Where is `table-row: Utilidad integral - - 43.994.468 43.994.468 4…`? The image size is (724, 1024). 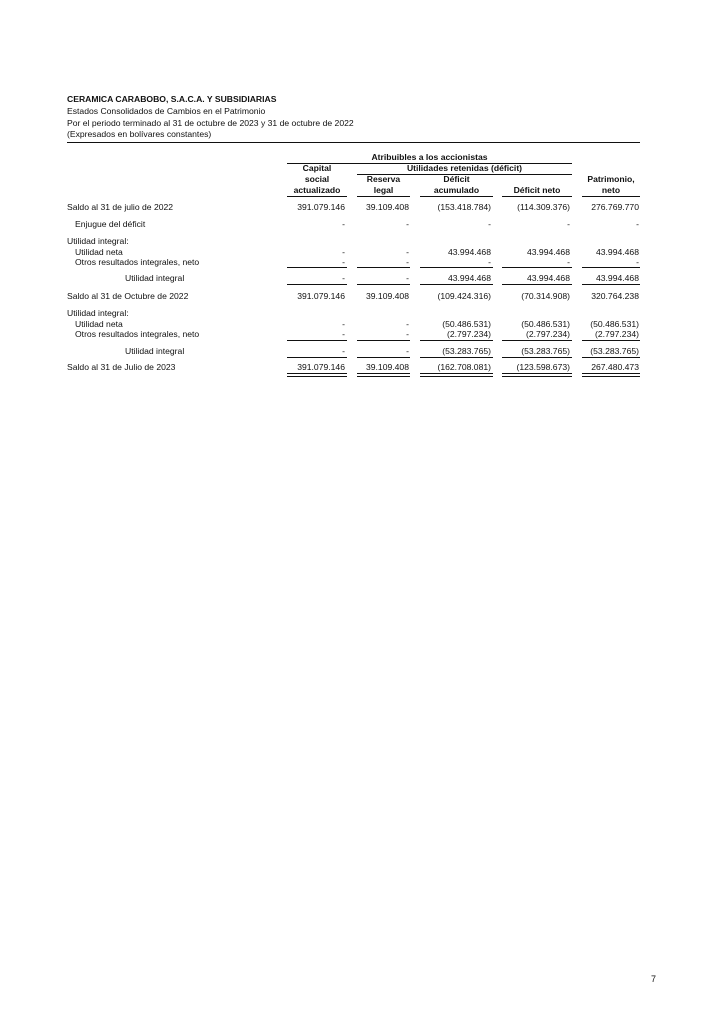
table-row: Utilidad integral - - 43.994.468 43.994.468 4… is located at coordinates (362, 278).